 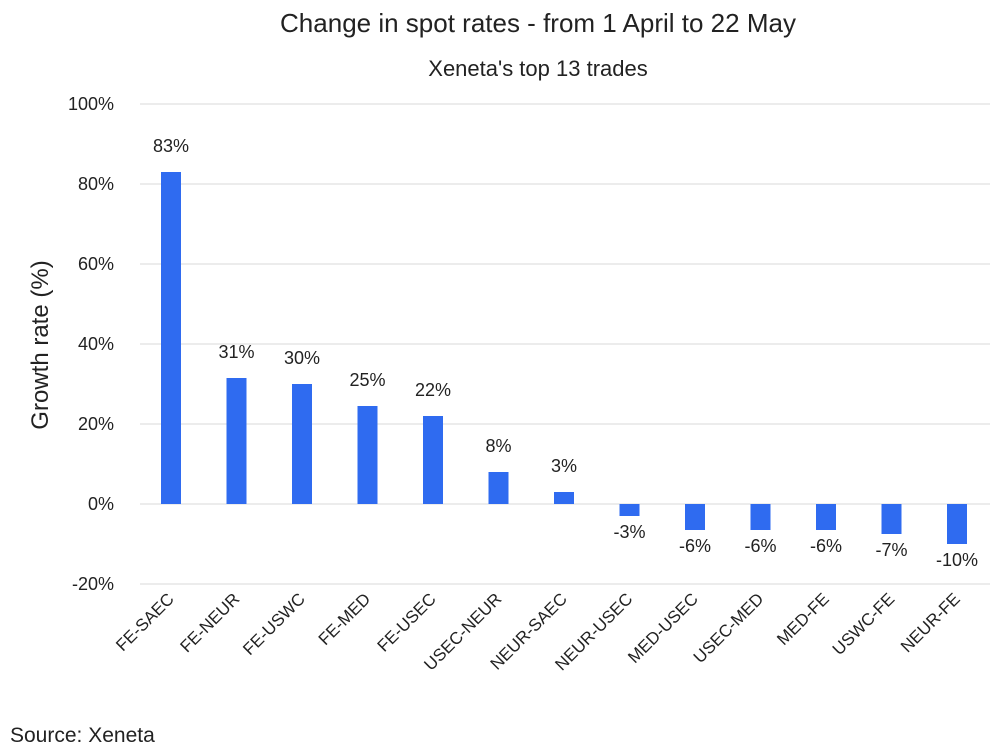 I want to click on y-tick-label: 20%, so click(x=96, y=424).